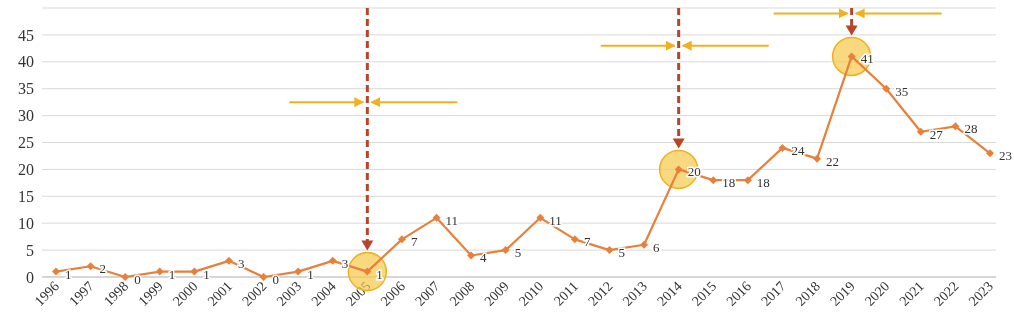 The height and width of the screenshot is (327, 1014). I want to click on y-tick-label: 20, so click(26, 169).